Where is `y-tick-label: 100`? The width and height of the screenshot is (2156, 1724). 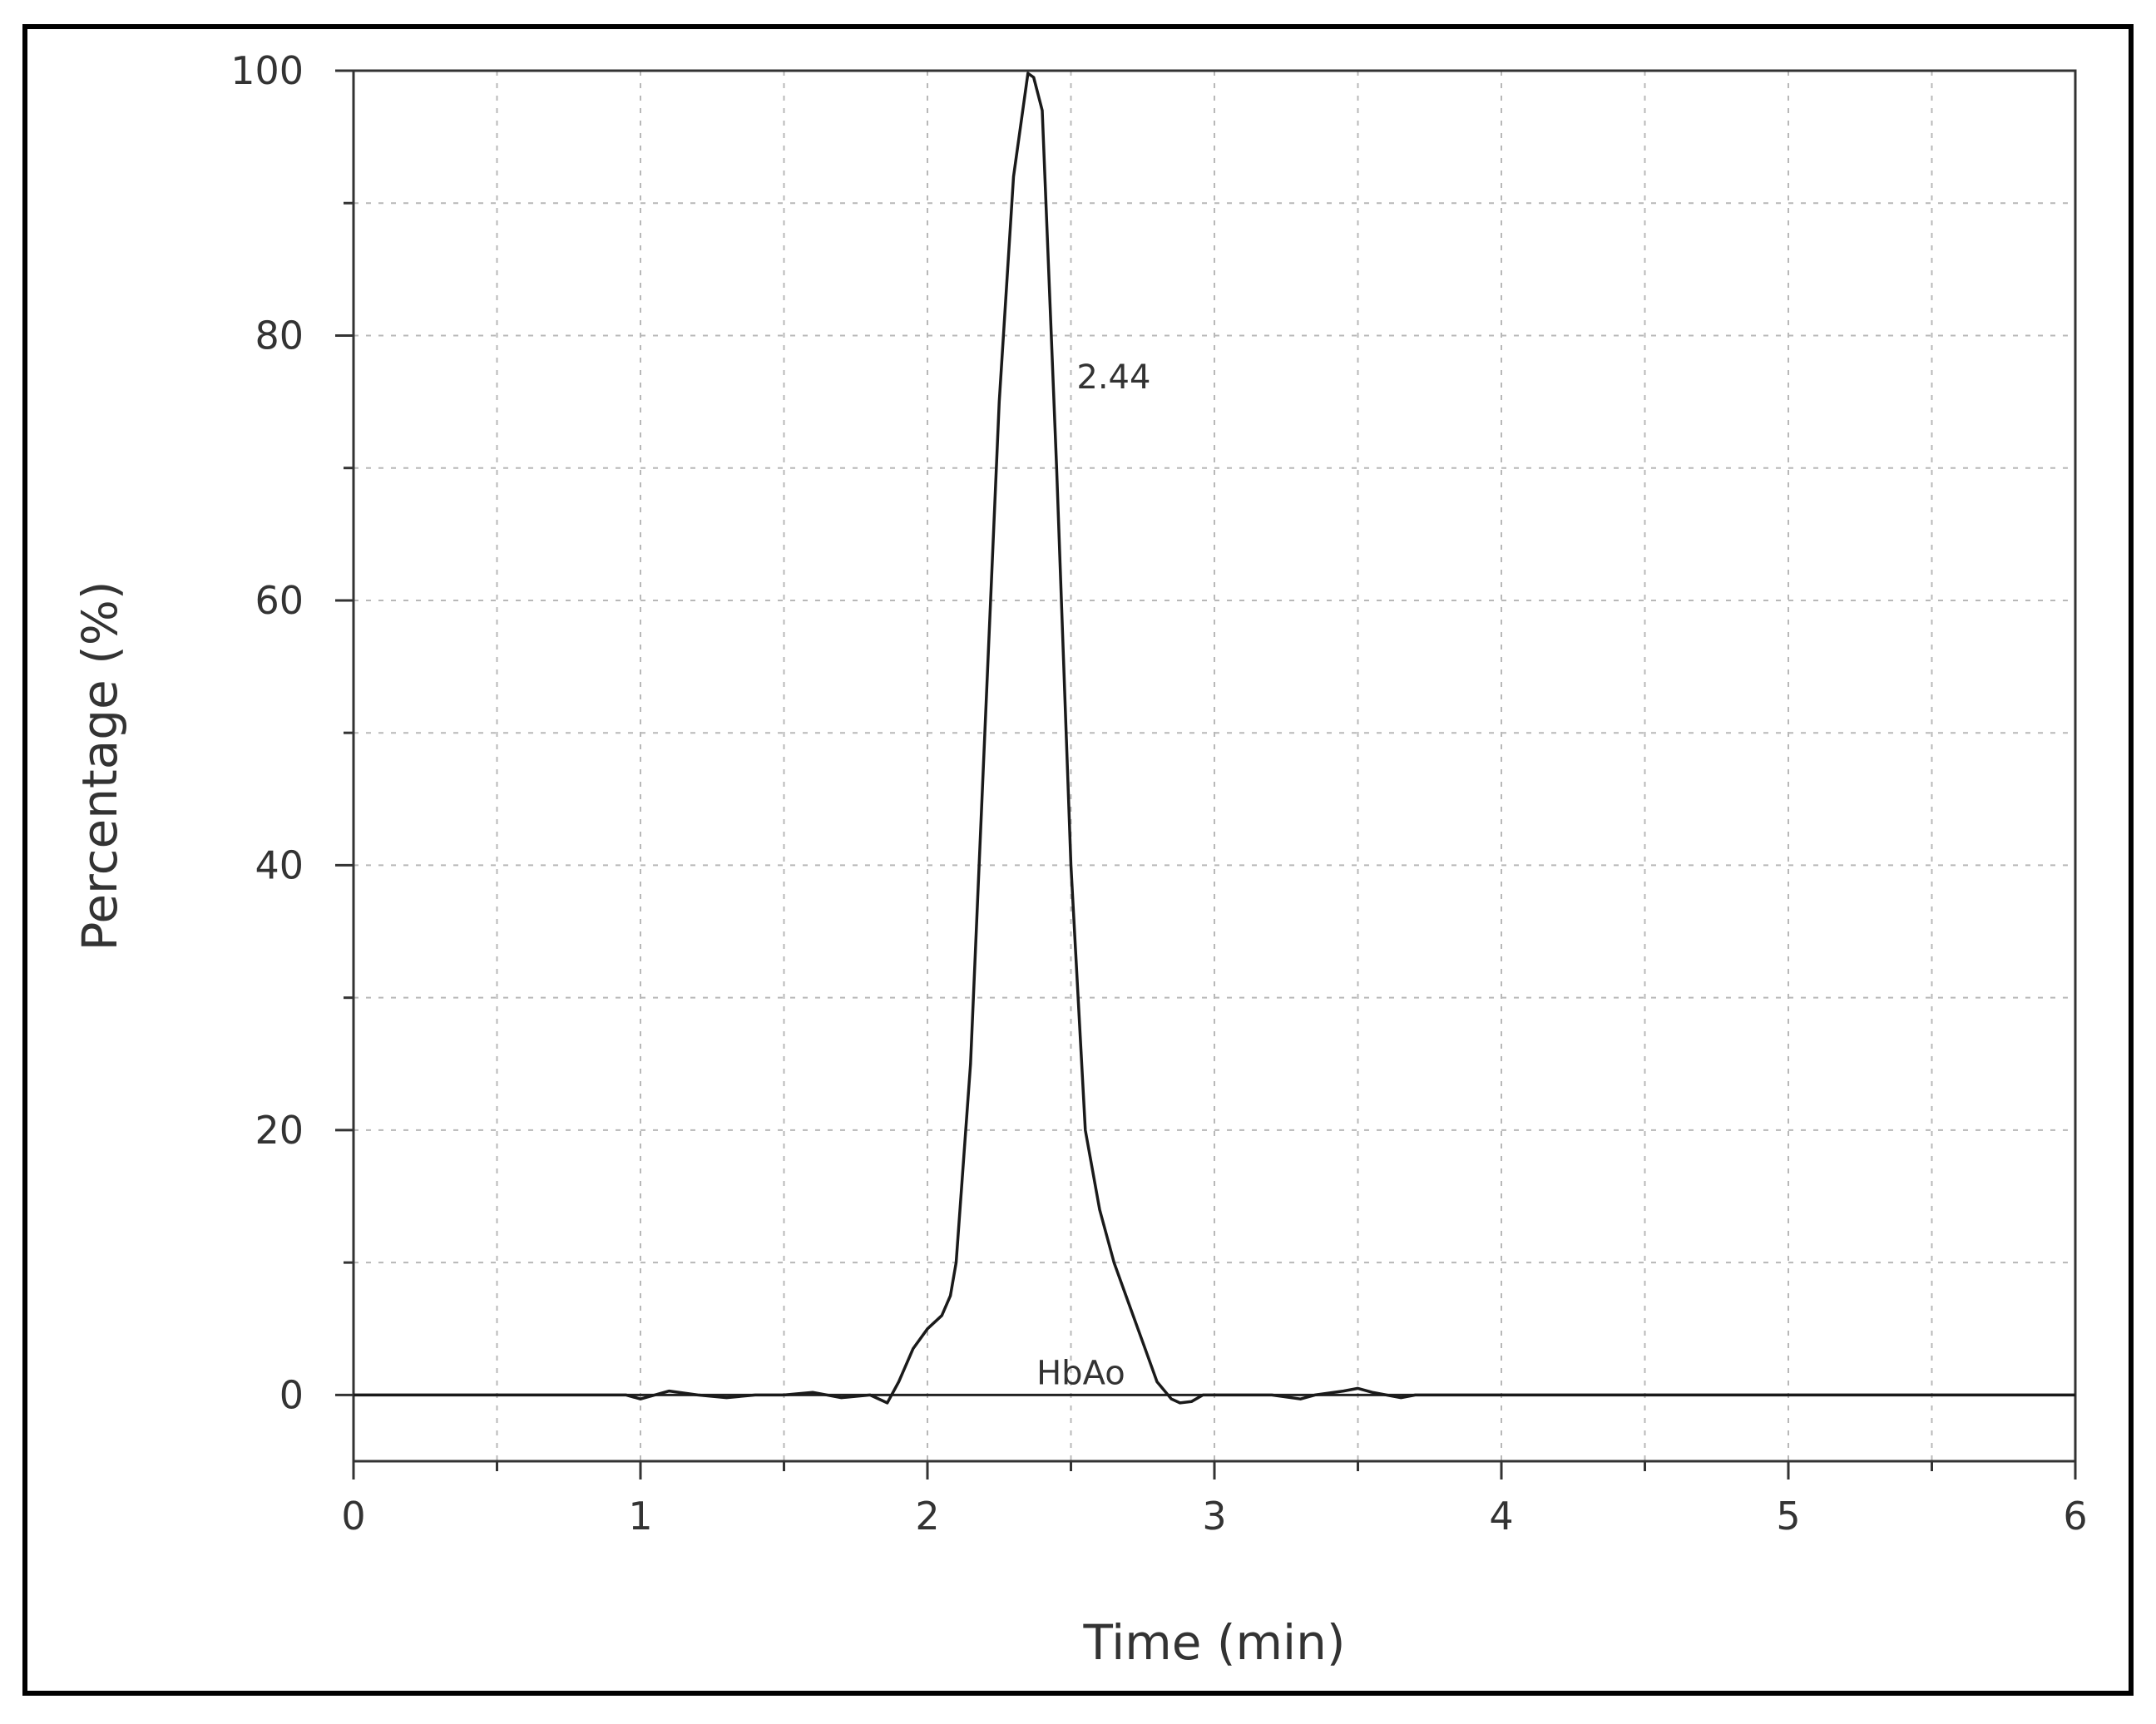 y-tick-label: 100 is located at coordinates (267, 71).